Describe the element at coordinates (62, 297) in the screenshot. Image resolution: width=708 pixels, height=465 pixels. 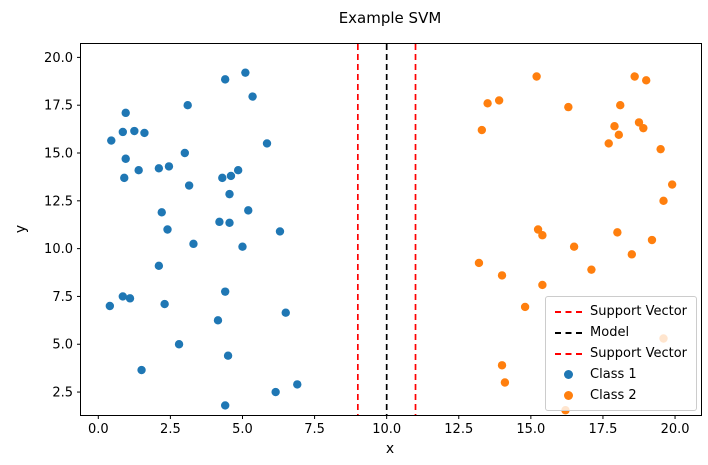
I see `y-tick-label: 7.5` at that location.